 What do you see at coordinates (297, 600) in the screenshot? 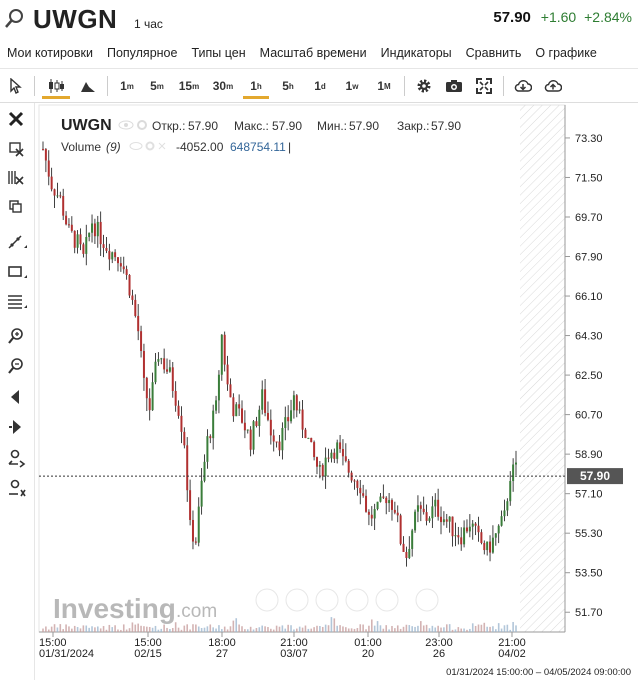
I see `nav-zoom-in-button` at bounding box center [297, 600].